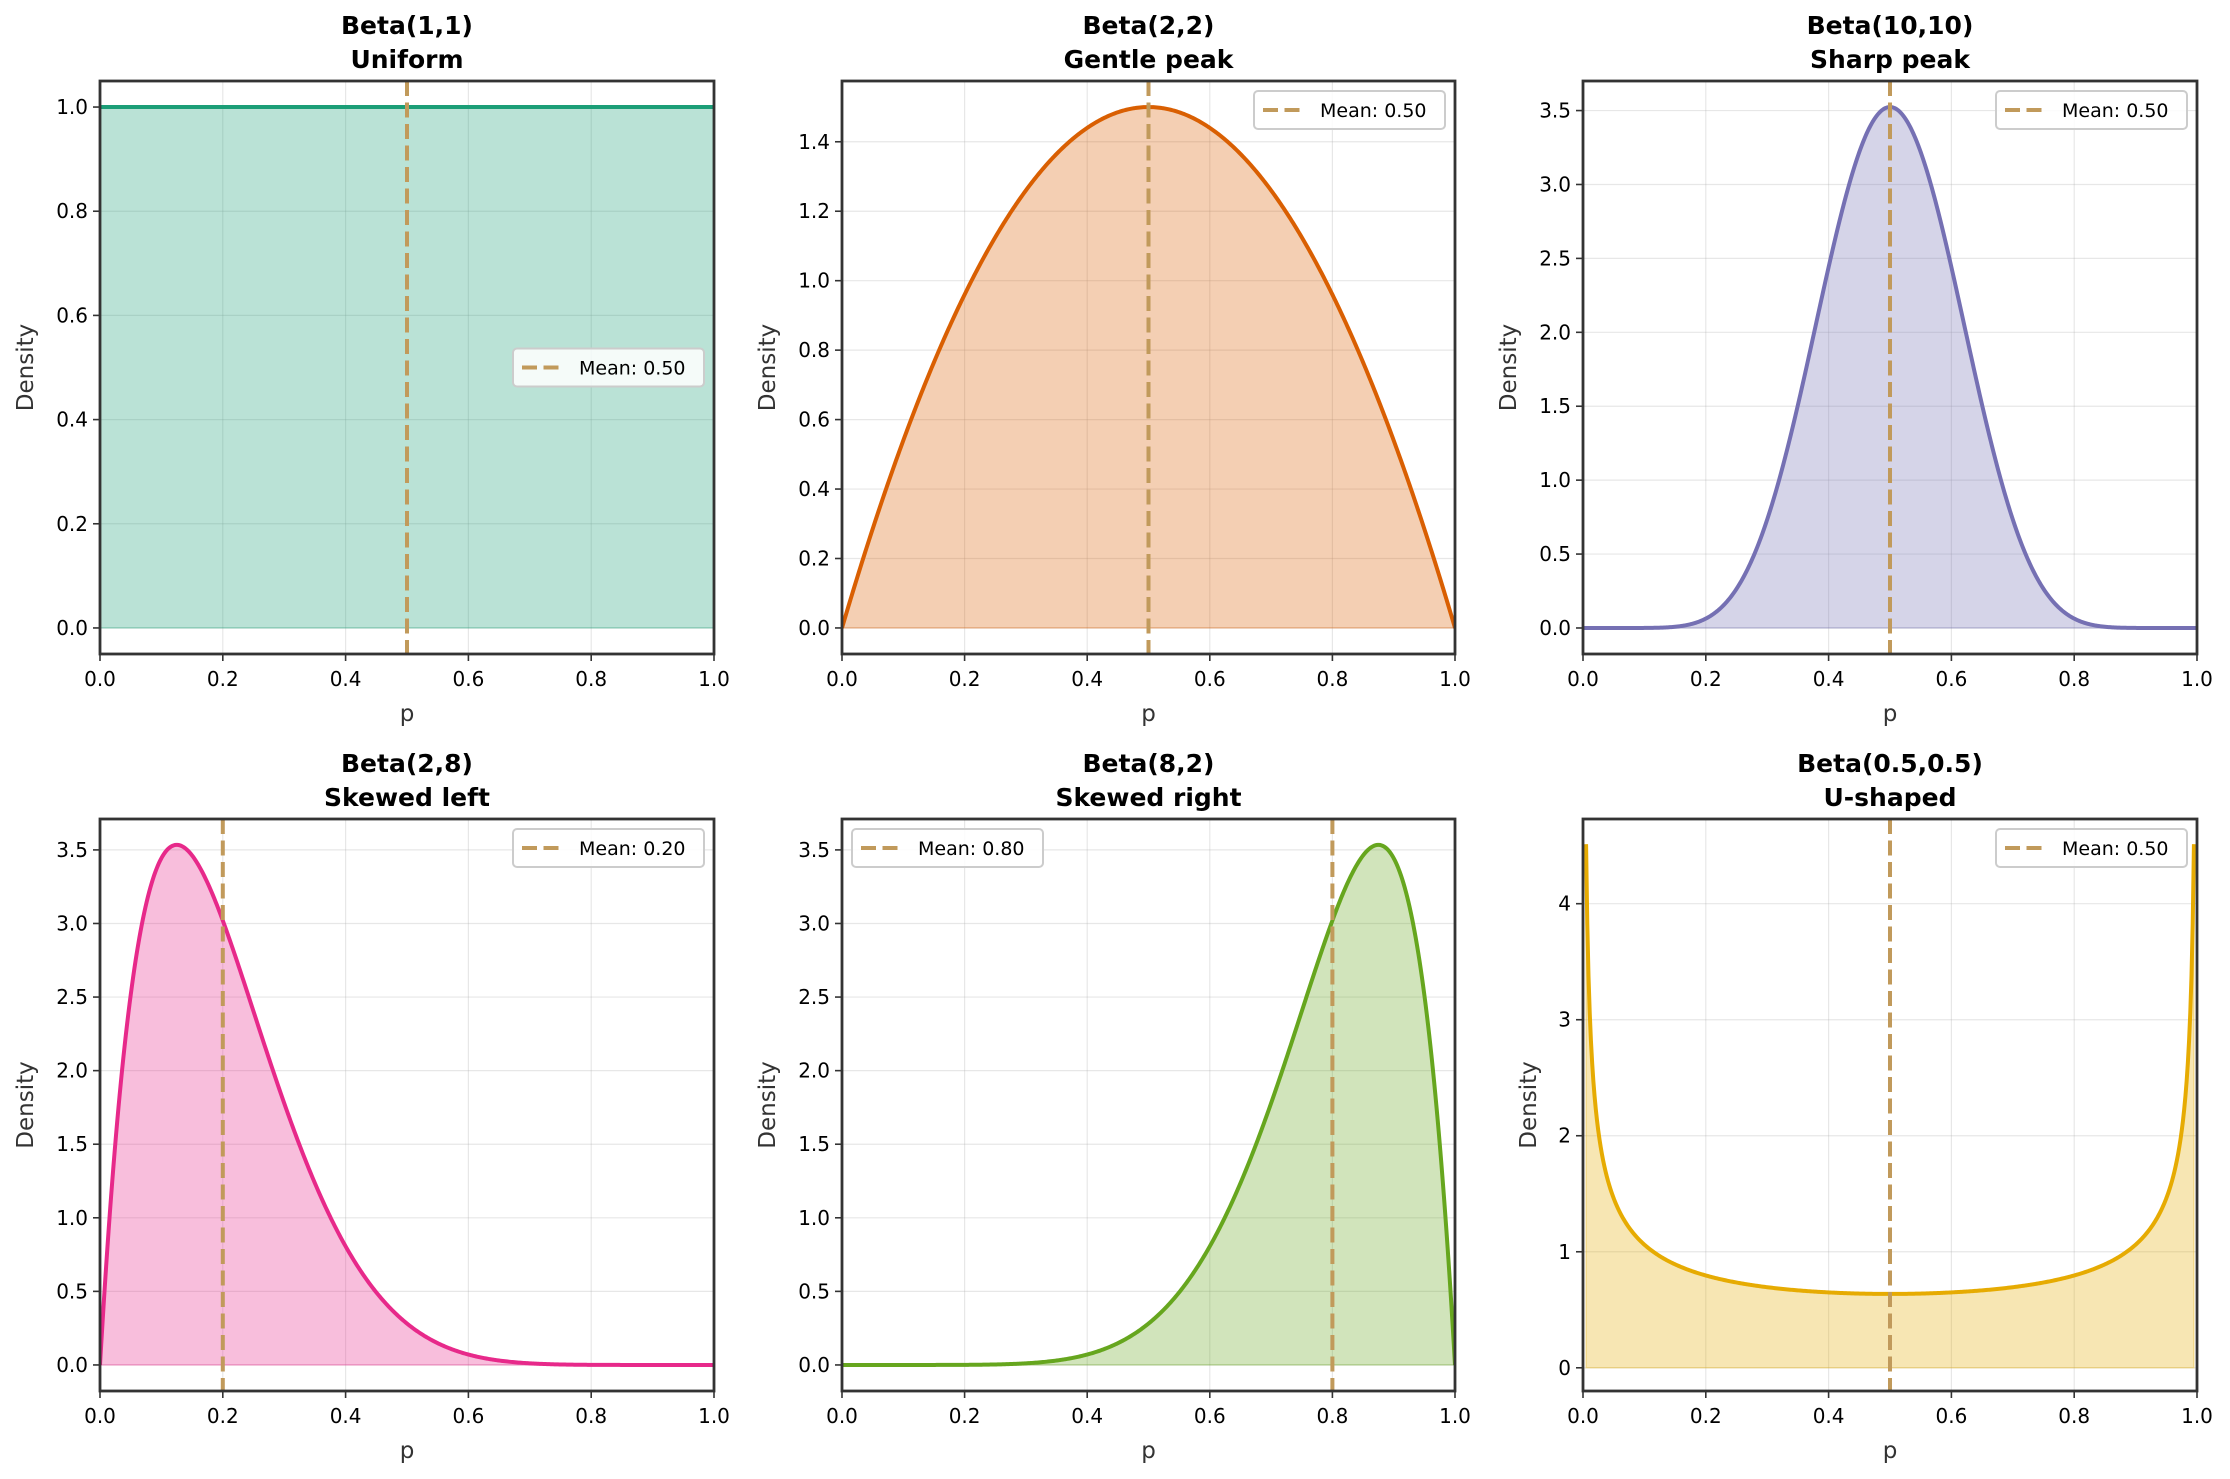 Image resolution: width=2230 pixels, height=1479 pixels. I want to click on y-tick-label: 0.4, so click(72, 420).